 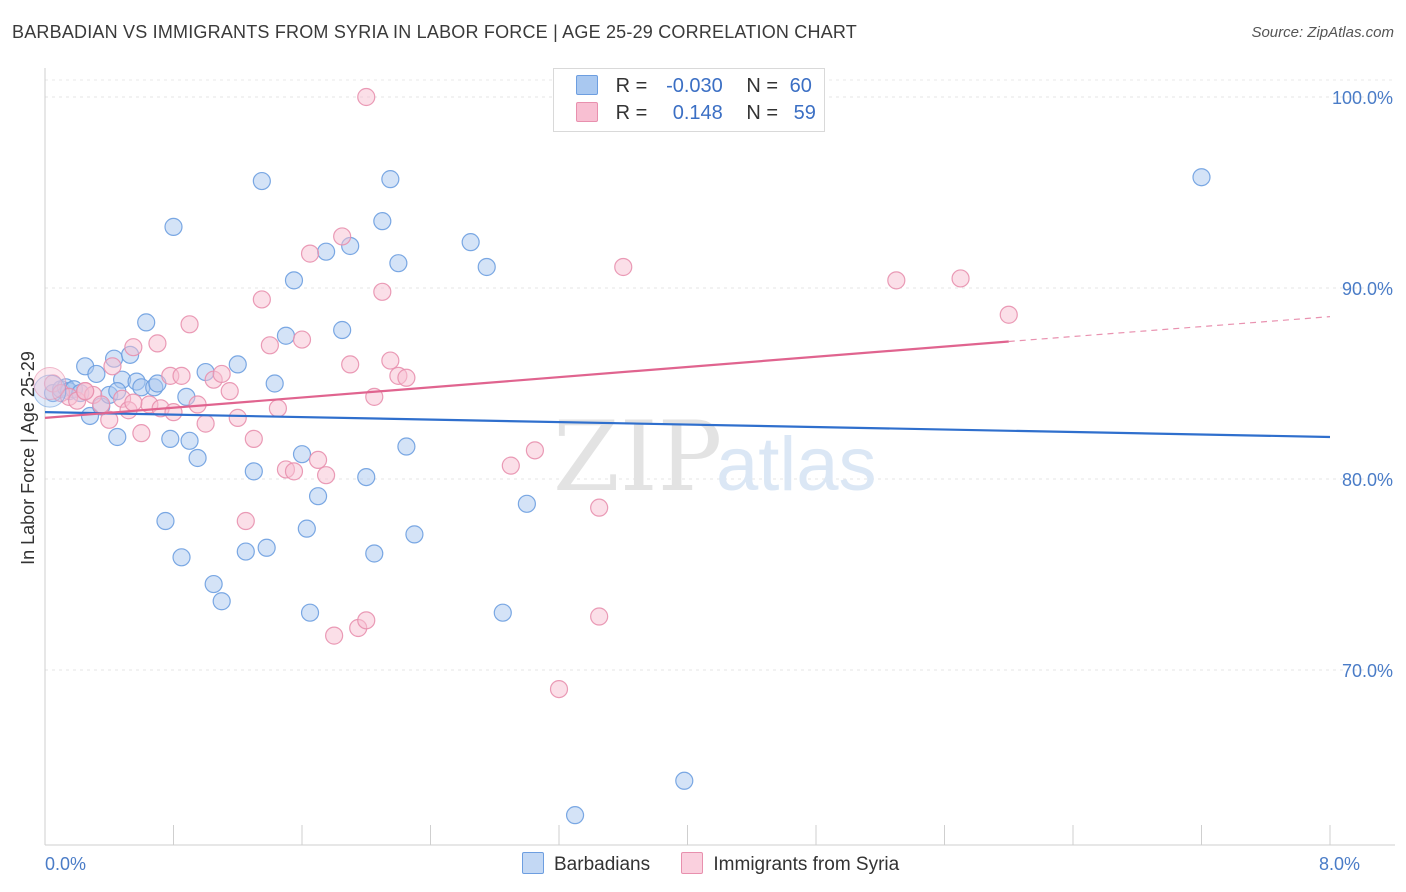 What do you see at coordinates (587, 112) in the screenshot?
I see `legend-swatch-pink` at bounding box center [587, 112].